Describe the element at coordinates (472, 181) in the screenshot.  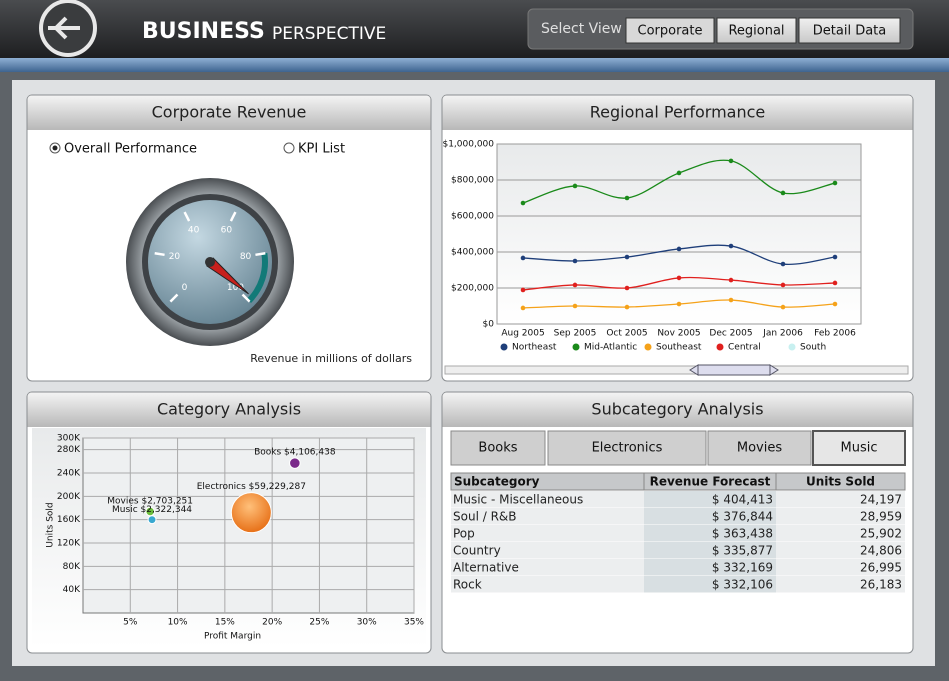
I see `y-tick-label: $800,000` at that location.